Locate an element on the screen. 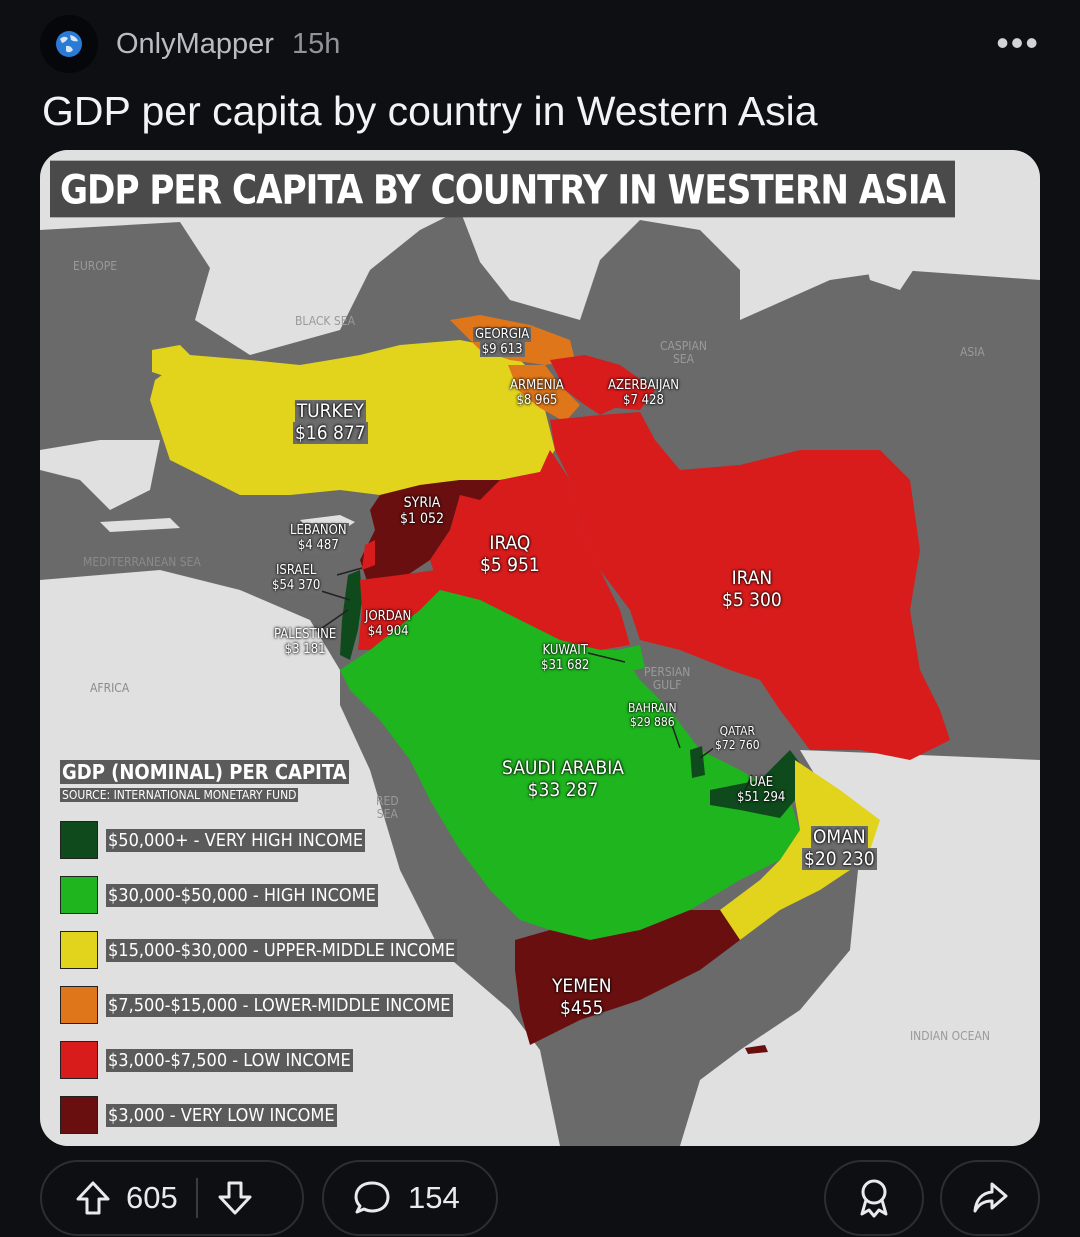 This screenshot has height=1237, width=1080. iran-shape is located at coordinates (750, 586).